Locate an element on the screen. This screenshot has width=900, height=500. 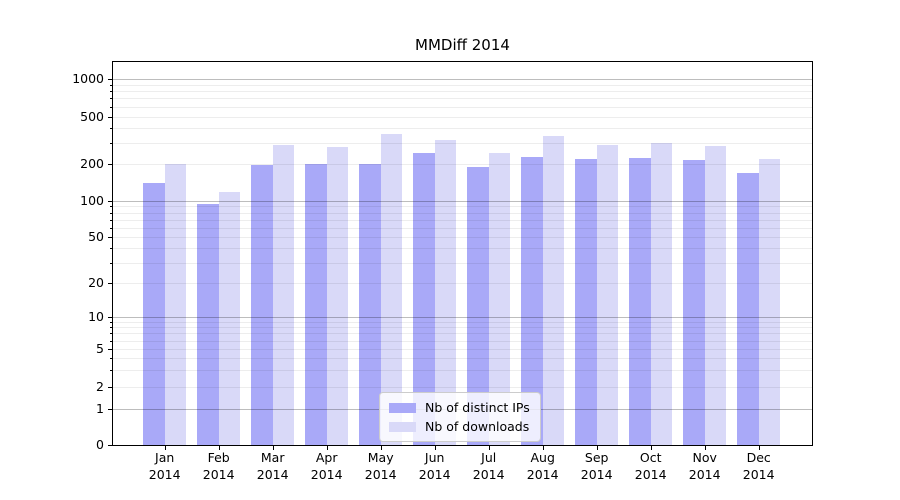
x-label-year-sep: 2014 is located at coordinates (596, 474).